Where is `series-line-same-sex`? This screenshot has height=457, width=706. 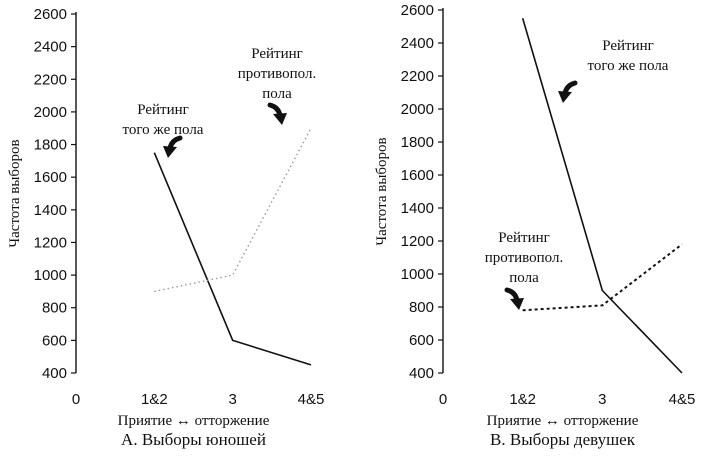 series-line-same-sex is located at coordinates (232, 259).